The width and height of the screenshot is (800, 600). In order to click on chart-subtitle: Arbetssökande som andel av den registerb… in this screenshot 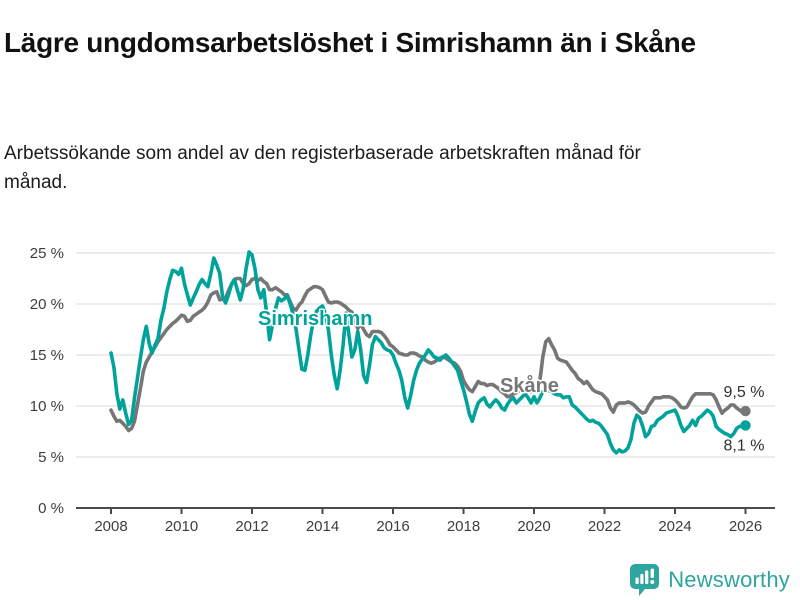, I will do `click(322, 168)`.